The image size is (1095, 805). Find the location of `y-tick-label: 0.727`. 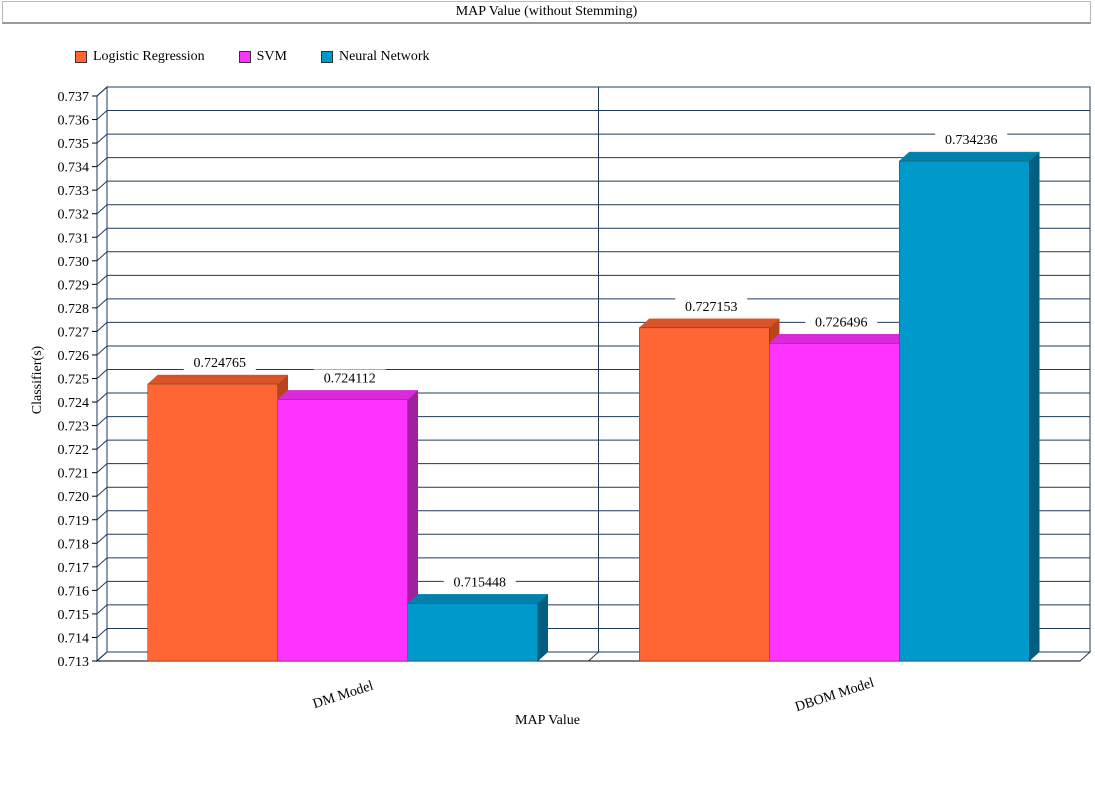

y-tick-label: 0.727 is located at coordinates (74, 332).